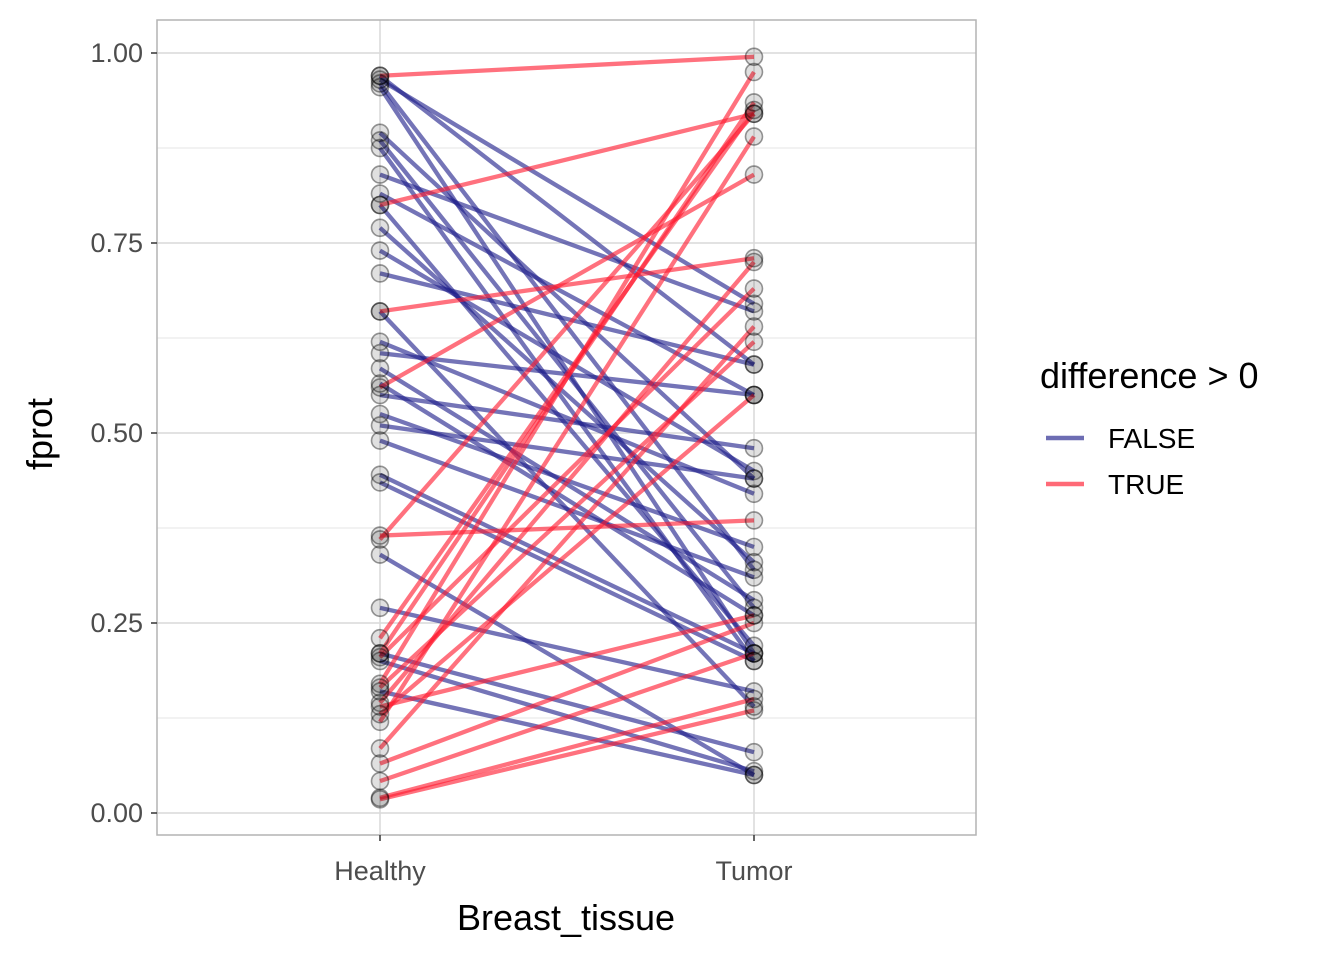 The image size is (1344, 960). I want to click on legend-title: difference > 0, so click(1149, 375).